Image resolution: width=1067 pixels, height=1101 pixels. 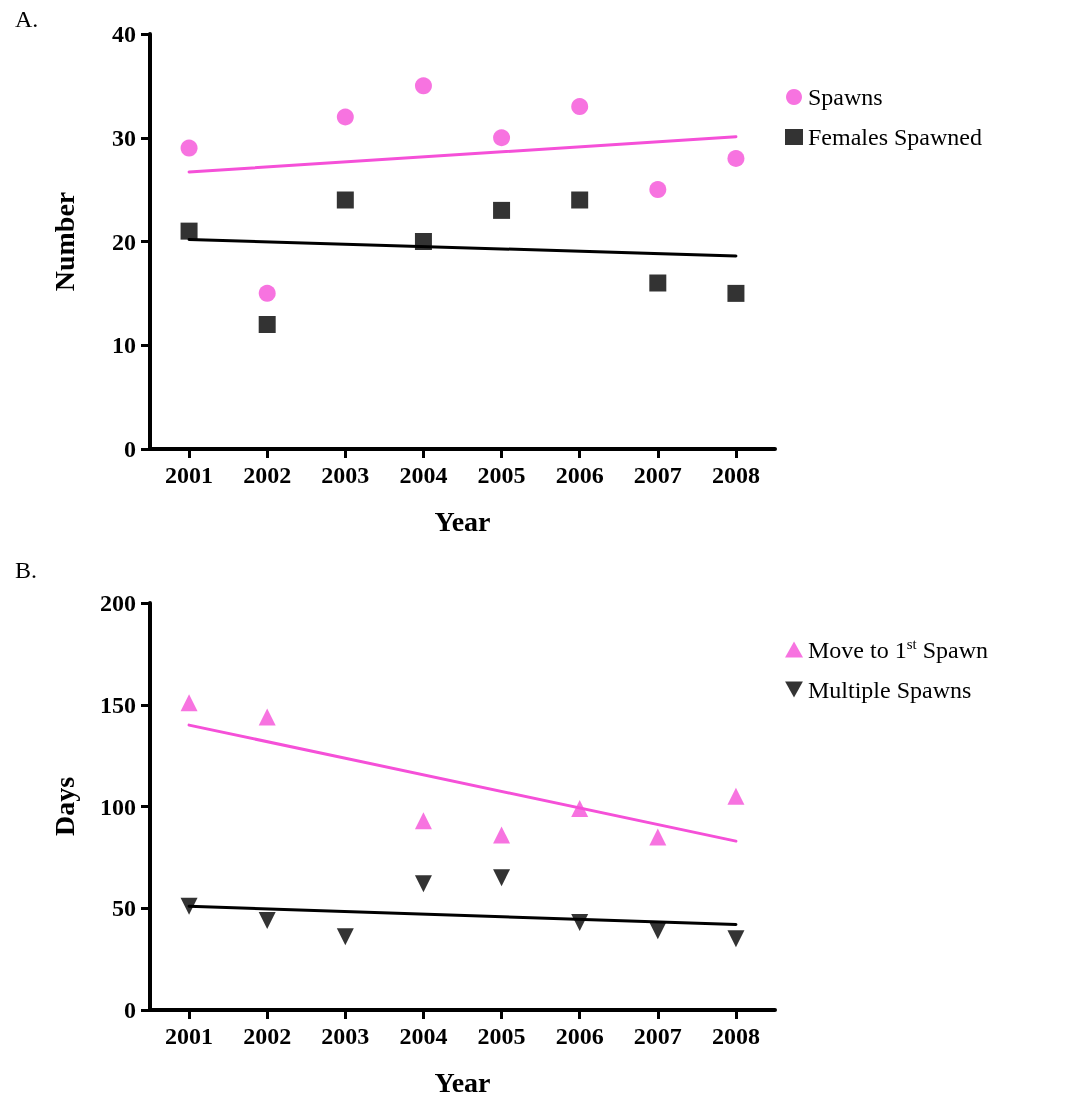 I want to click on y-tick-label: 200, so click(x=118, y=603).